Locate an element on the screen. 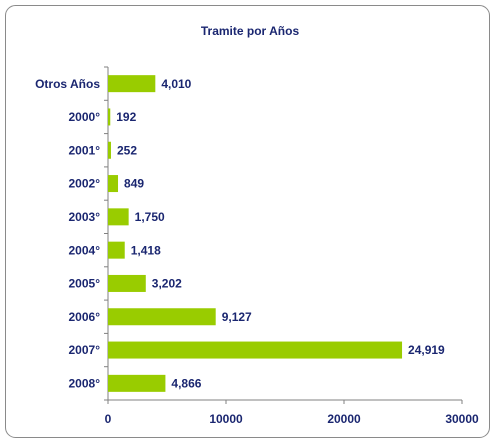 The height and width of the screenshot is (445, 496). y-tick-label: 2005° is located at coordinates (85, 284).